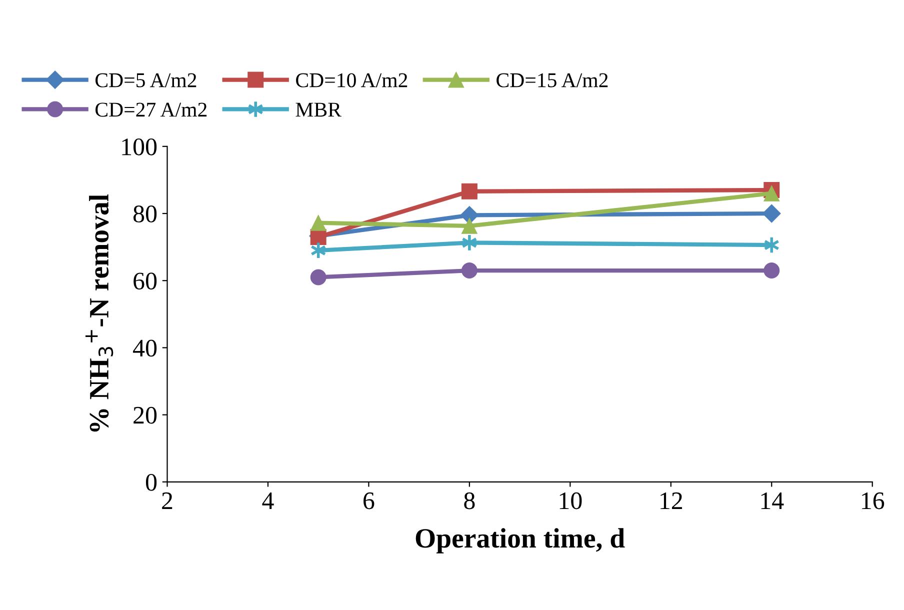 The image size is (904, 610). I want to click on legend-label: CD=5 A/m2, so click(146, 80).